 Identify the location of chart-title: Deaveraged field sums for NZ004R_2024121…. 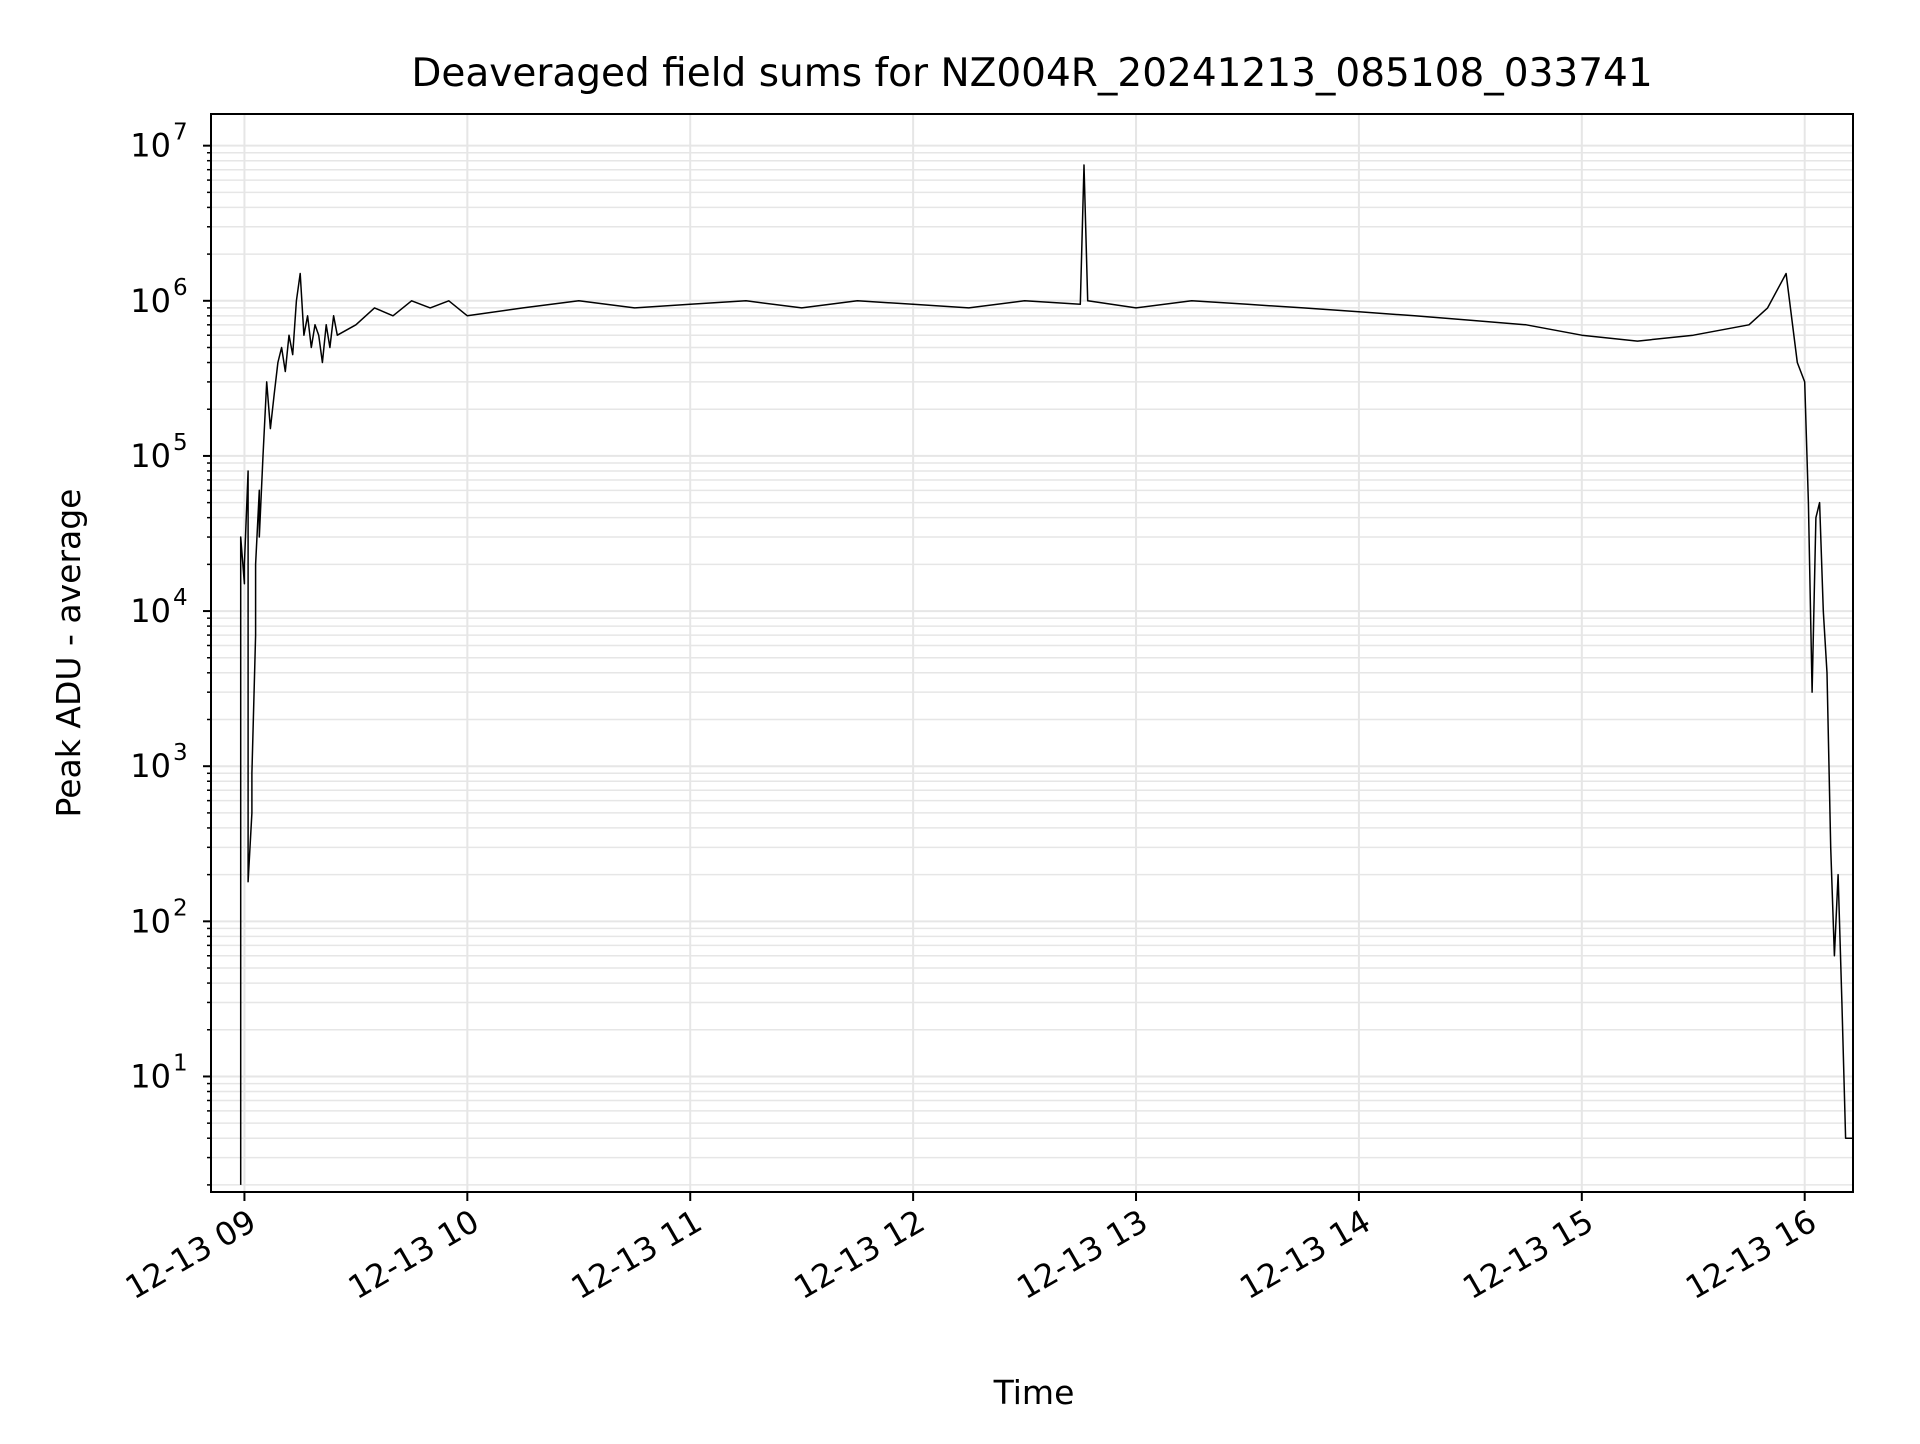
(1031, 73).